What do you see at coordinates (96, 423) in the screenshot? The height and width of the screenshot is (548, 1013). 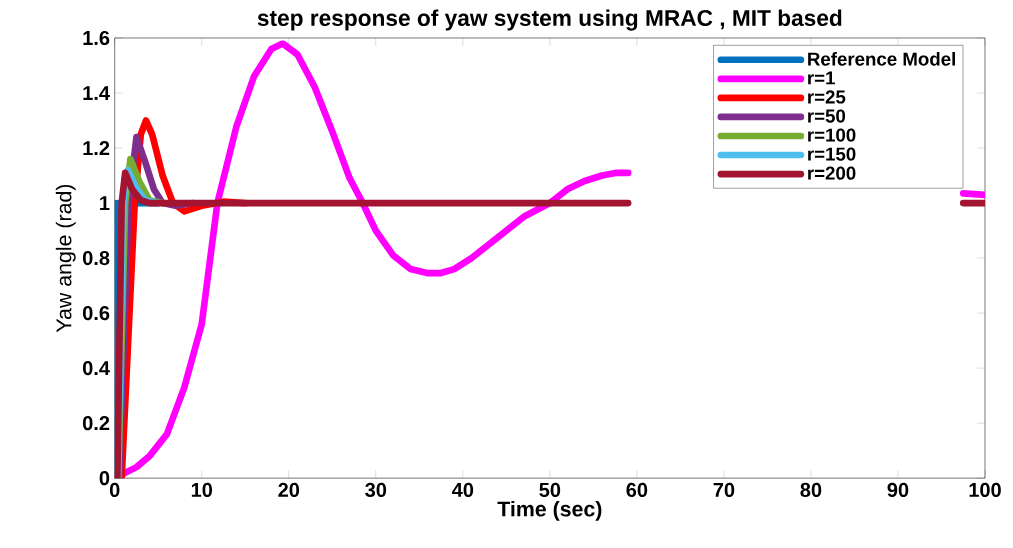 I see `y-tick-label: 0.2` at bounding box center [96, 423].